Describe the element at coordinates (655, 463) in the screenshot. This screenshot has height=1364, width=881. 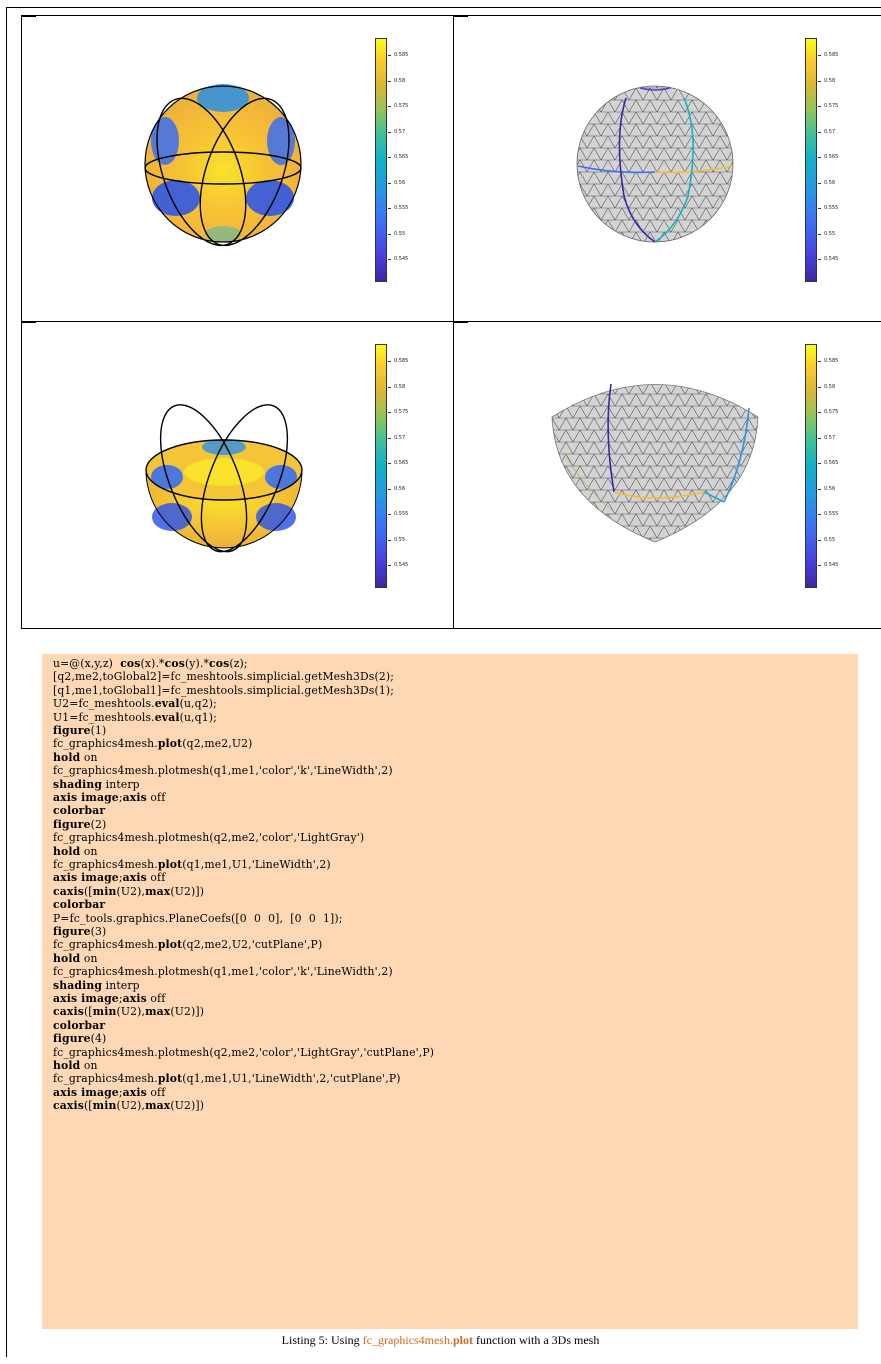
I see `figure-4-cut-sphere` at that location.